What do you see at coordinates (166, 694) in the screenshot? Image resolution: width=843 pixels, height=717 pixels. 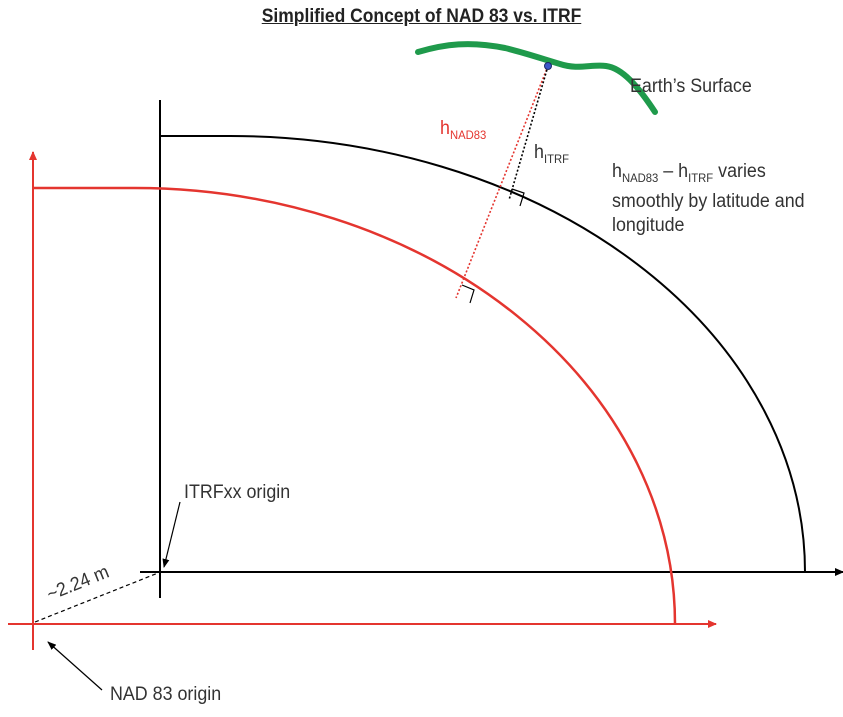 I see `nad83-origin-label: NAD 83 origin` at bounding box center [166, 694].